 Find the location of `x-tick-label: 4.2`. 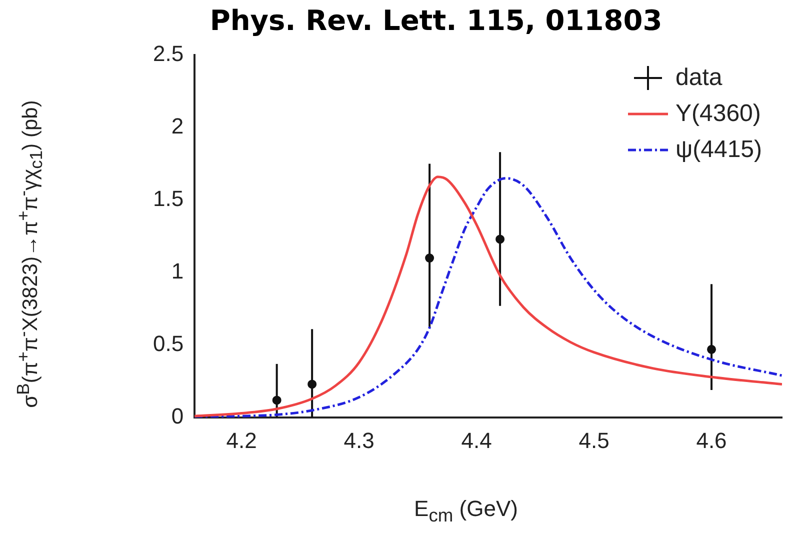

x-tick-label: 4.2 is located at coordinates (241, 440).